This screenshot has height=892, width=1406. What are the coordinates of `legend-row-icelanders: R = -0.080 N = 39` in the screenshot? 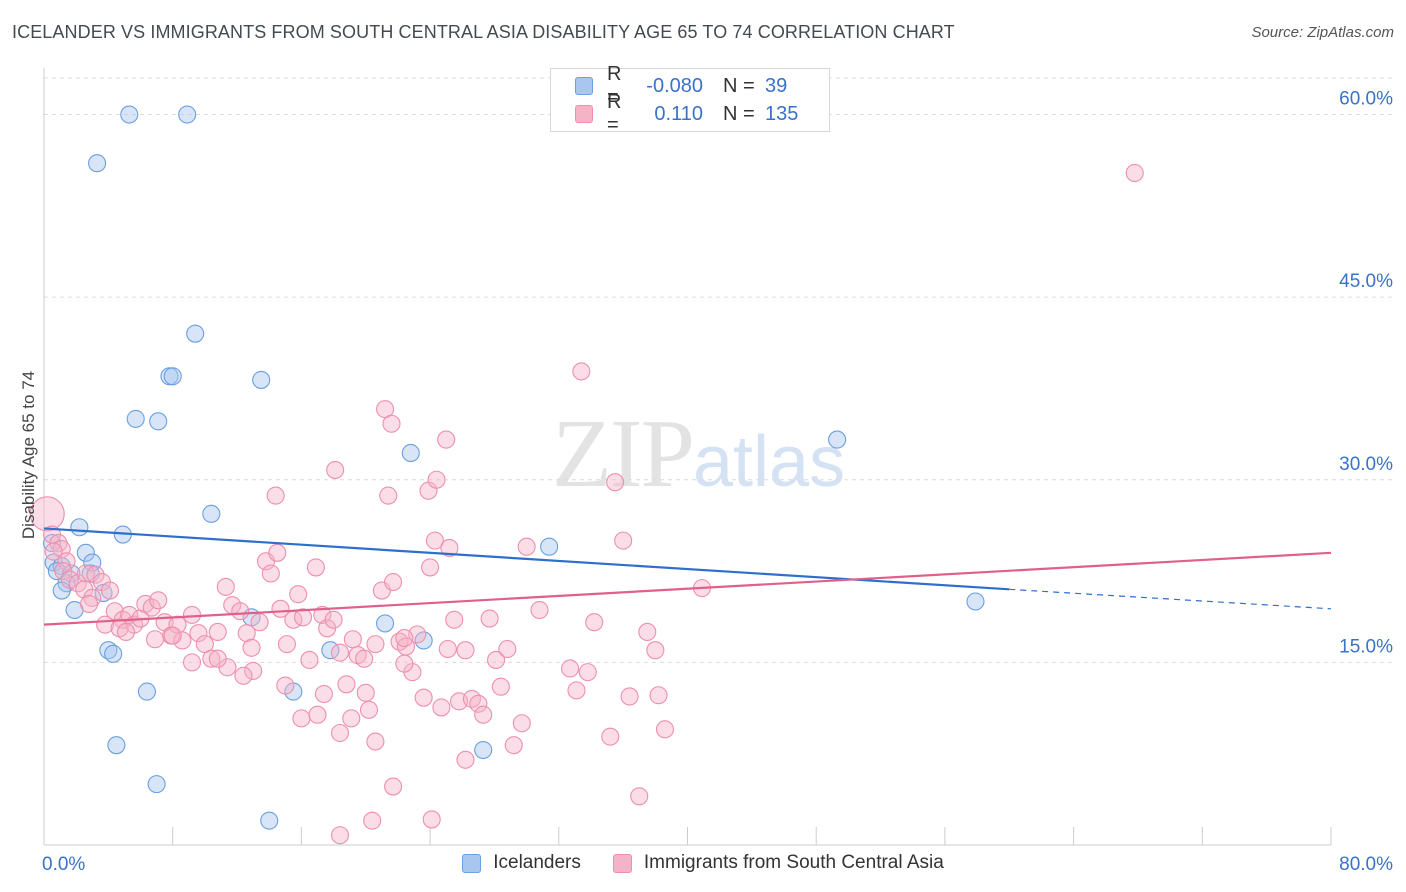 It's located at (681, 85).